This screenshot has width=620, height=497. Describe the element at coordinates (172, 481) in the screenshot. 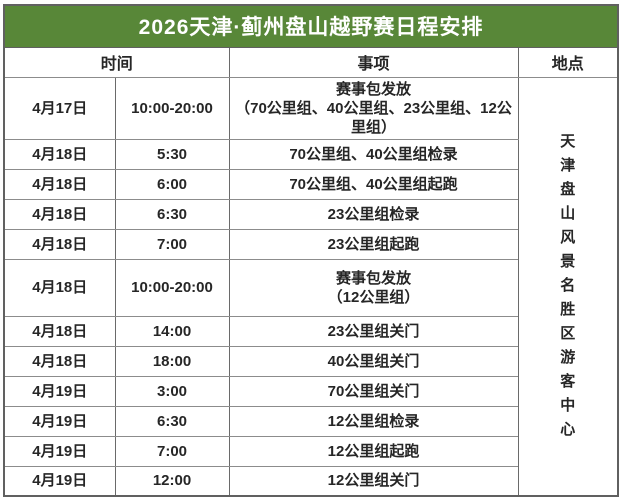

I see `time-cell: 12:00` at that location.